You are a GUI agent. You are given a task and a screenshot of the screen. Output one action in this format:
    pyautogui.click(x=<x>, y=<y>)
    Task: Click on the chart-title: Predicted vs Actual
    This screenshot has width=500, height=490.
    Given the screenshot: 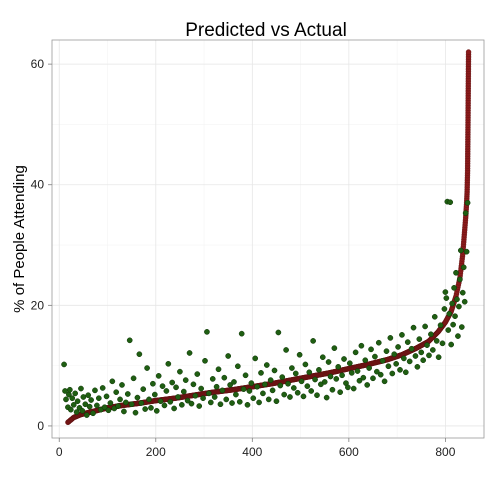 What is the action you would take?
    pyautogui.click(x=266, y=30)
    